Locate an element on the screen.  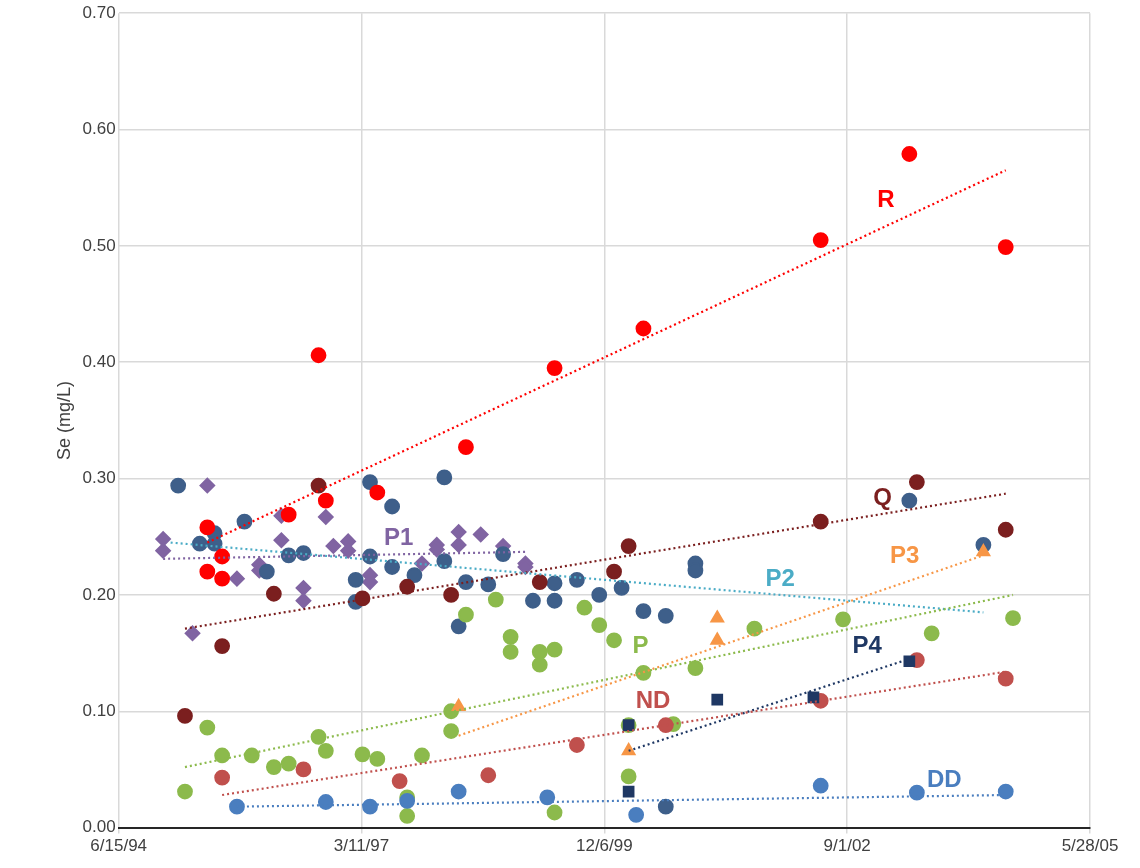
series-label: P4 is located at coordinates (867, 645).